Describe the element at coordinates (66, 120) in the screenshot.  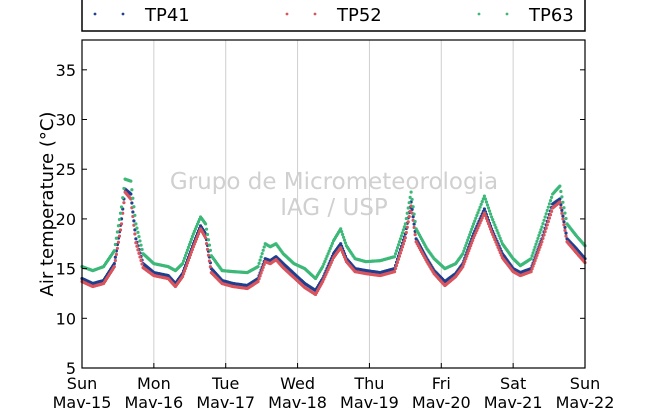
I see `y-tick-label: 30` at that location.